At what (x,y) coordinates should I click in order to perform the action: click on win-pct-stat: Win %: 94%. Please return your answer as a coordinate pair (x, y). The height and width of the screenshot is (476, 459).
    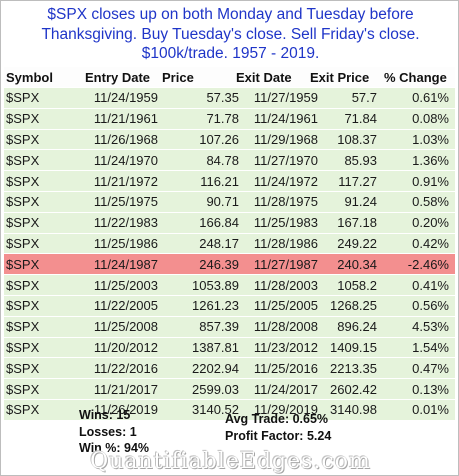
    Looking at the image, I should click on (114, 448).